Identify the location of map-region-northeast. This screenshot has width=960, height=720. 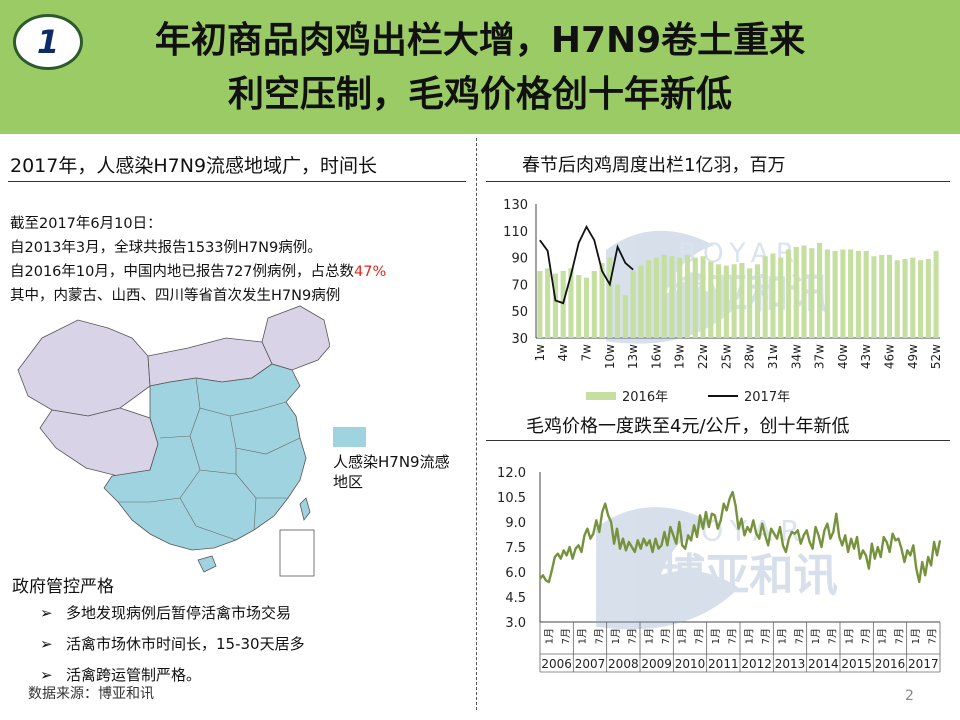
(295, 338).